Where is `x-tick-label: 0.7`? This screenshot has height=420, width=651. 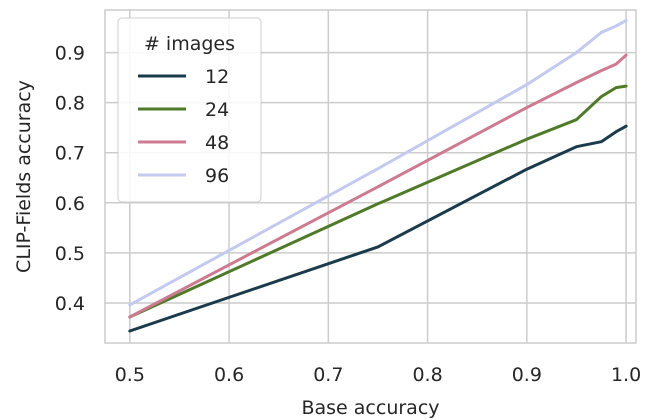 x-tick-label: 0.7 is located at coordinates (328, 375).